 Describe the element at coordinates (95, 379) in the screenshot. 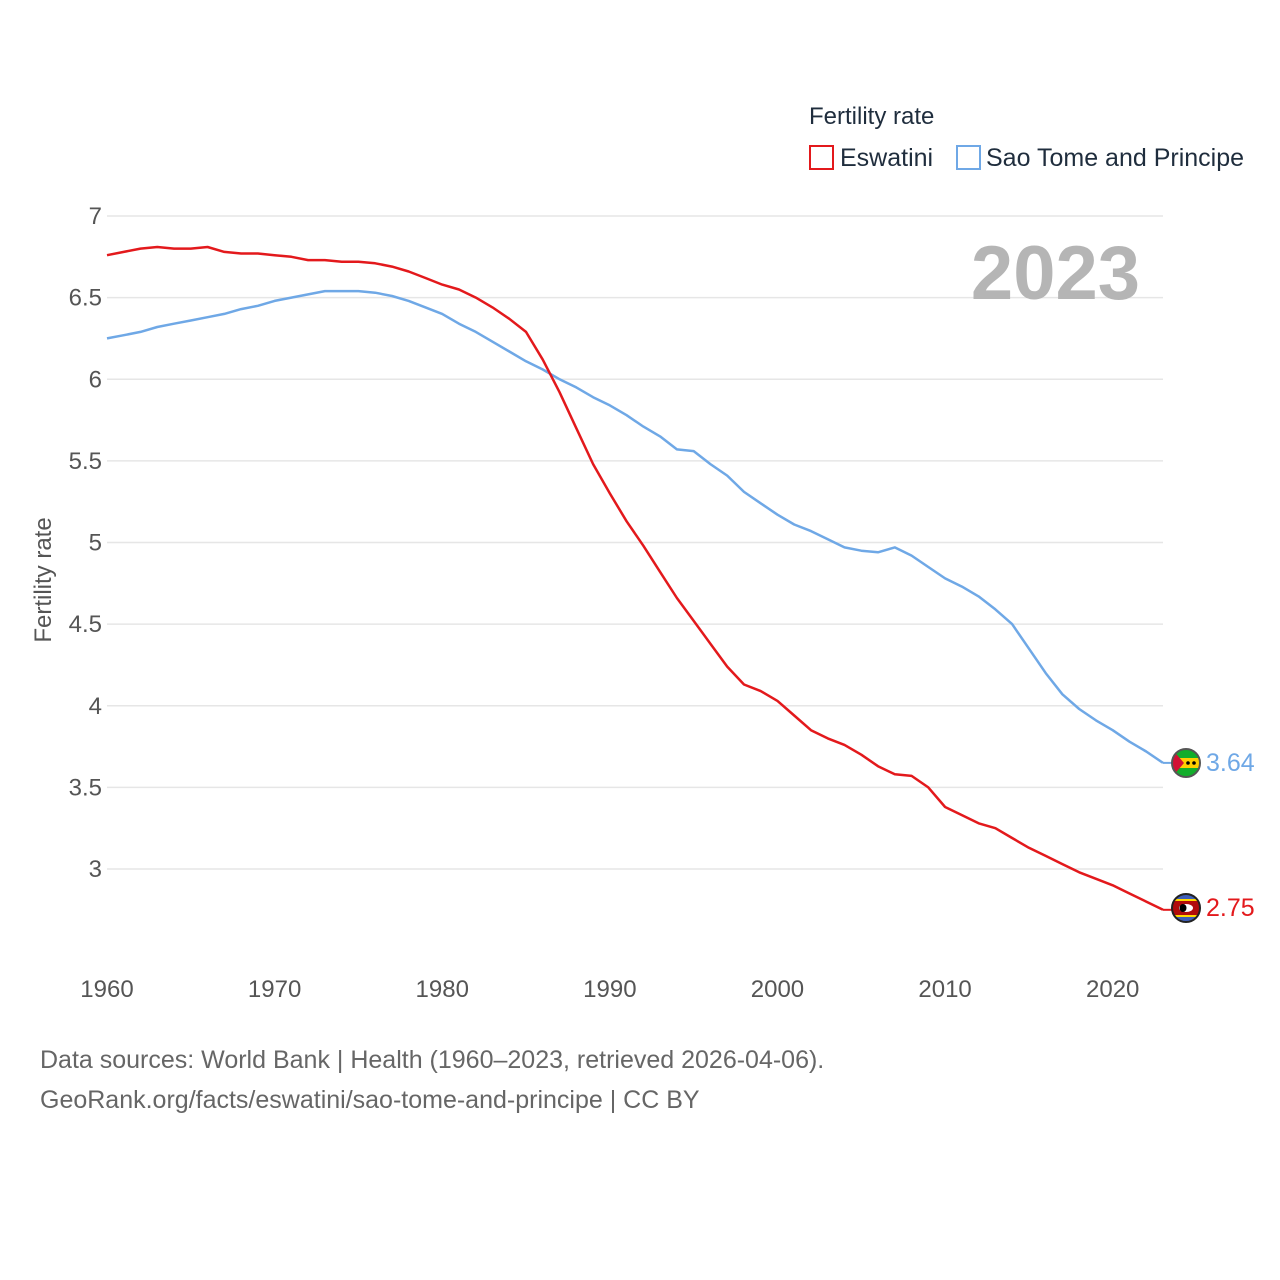

I see `y-tick-label: 6` at that location.